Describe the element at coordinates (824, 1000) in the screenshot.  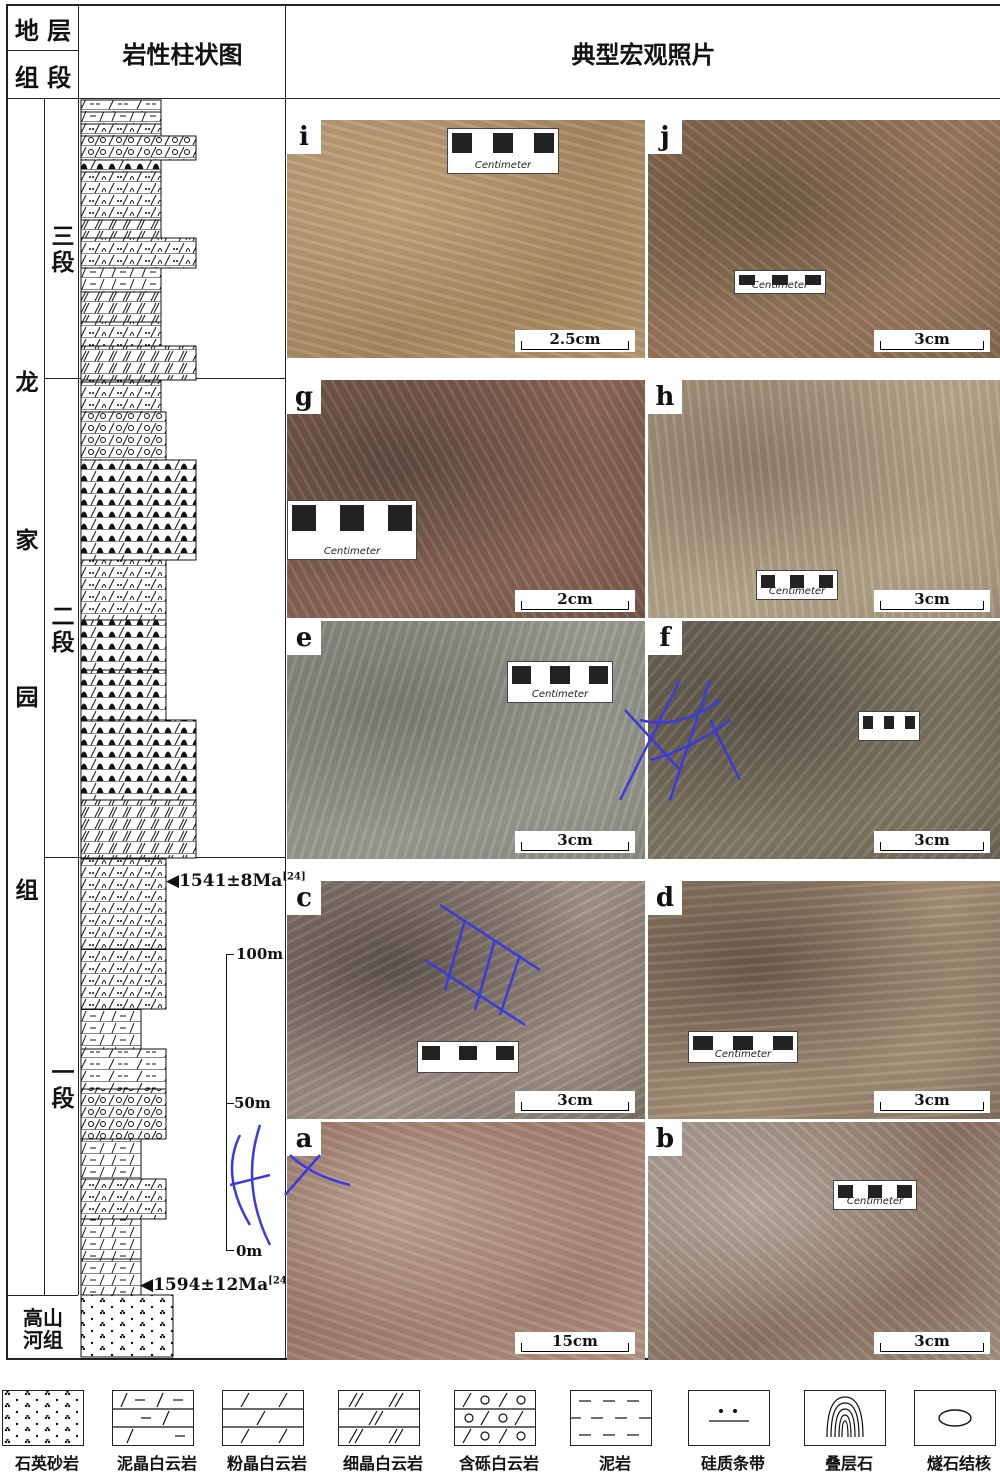
I see `photo-panel-d: d Centimeter 3cm` at that location.